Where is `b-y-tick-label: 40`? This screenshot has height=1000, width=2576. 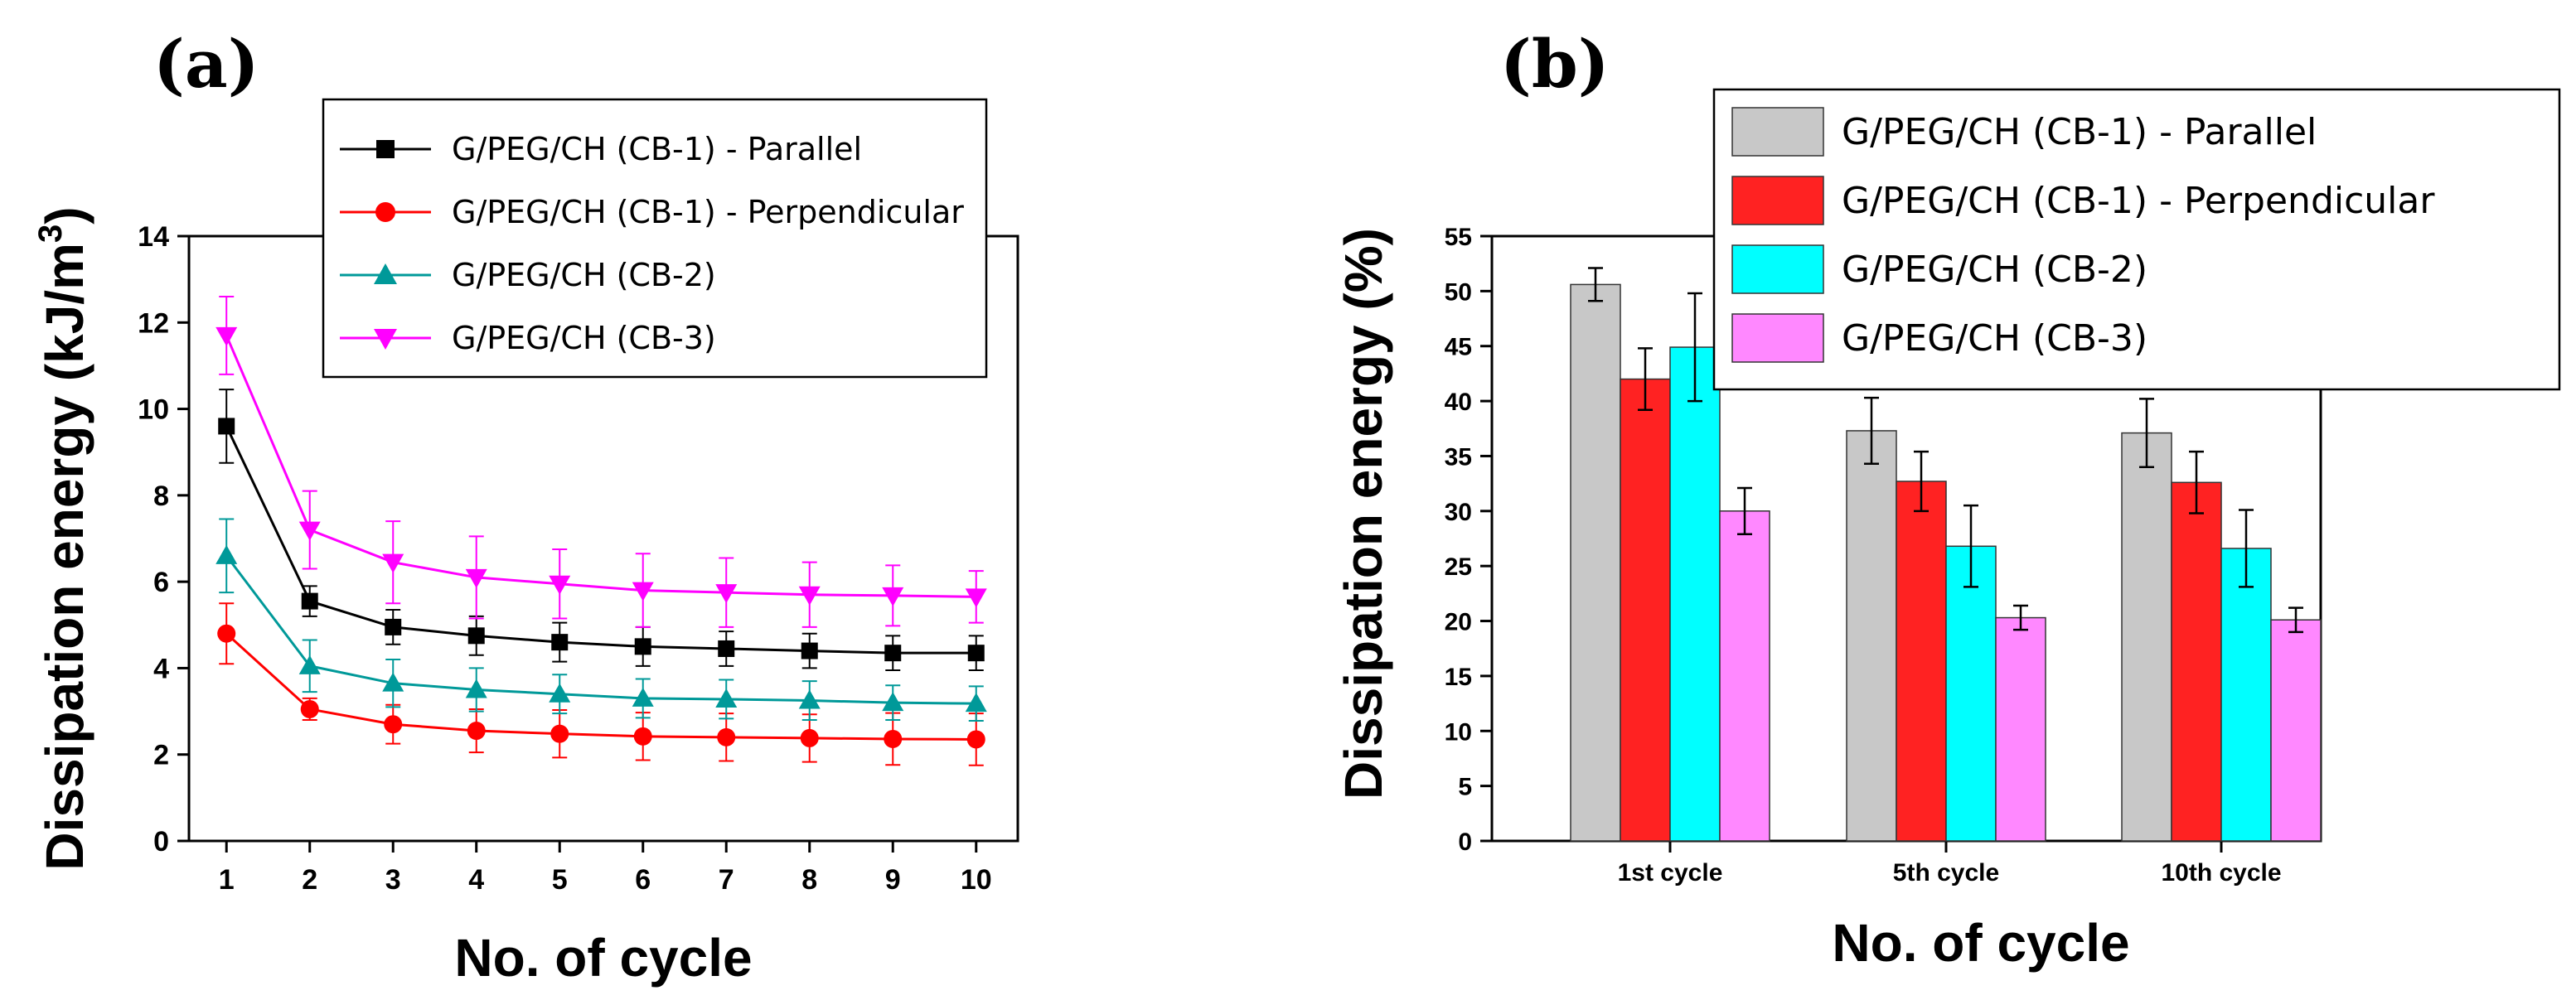
b-y-tick-label: 40 is located at coordinates (1458, 403).